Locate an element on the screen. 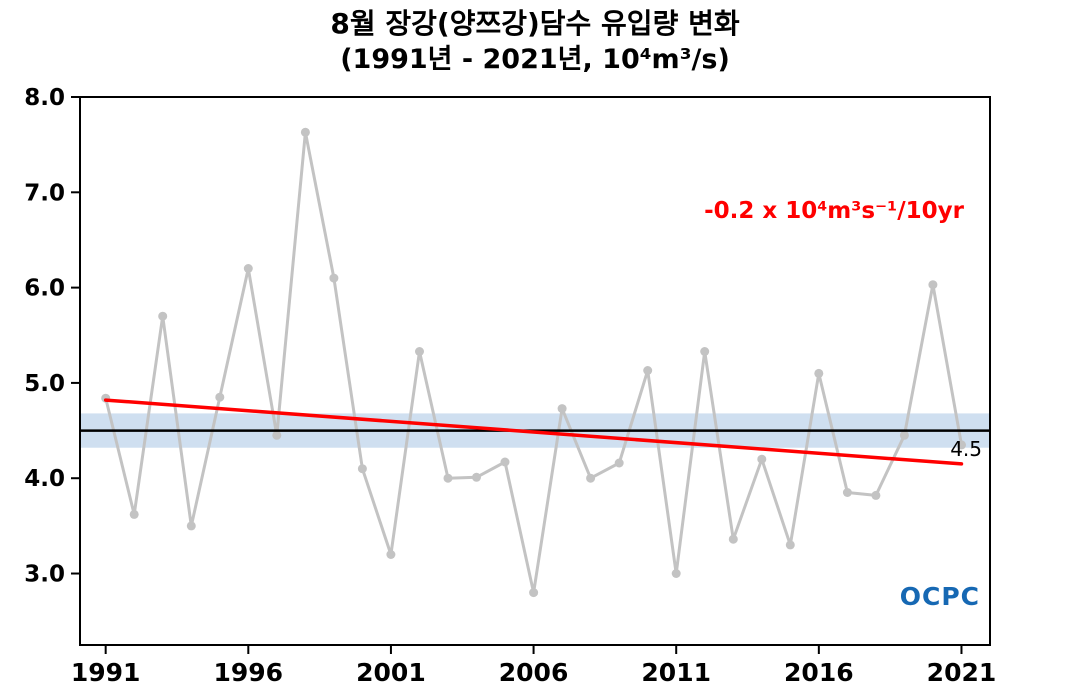 The height and width of the screenshot is (700, 1070). x-tick-label: 2006 is located at coordinates (534, 672).